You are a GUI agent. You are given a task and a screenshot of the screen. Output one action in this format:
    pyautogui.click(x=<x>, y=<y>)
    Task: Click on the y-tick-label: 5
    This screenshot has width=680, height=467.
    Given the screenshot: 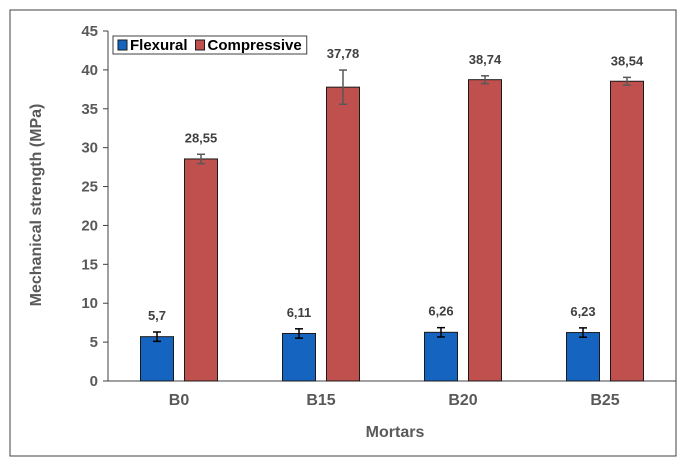 What is the action you would take?
    pyautogui.click(x=94, y=342)
    